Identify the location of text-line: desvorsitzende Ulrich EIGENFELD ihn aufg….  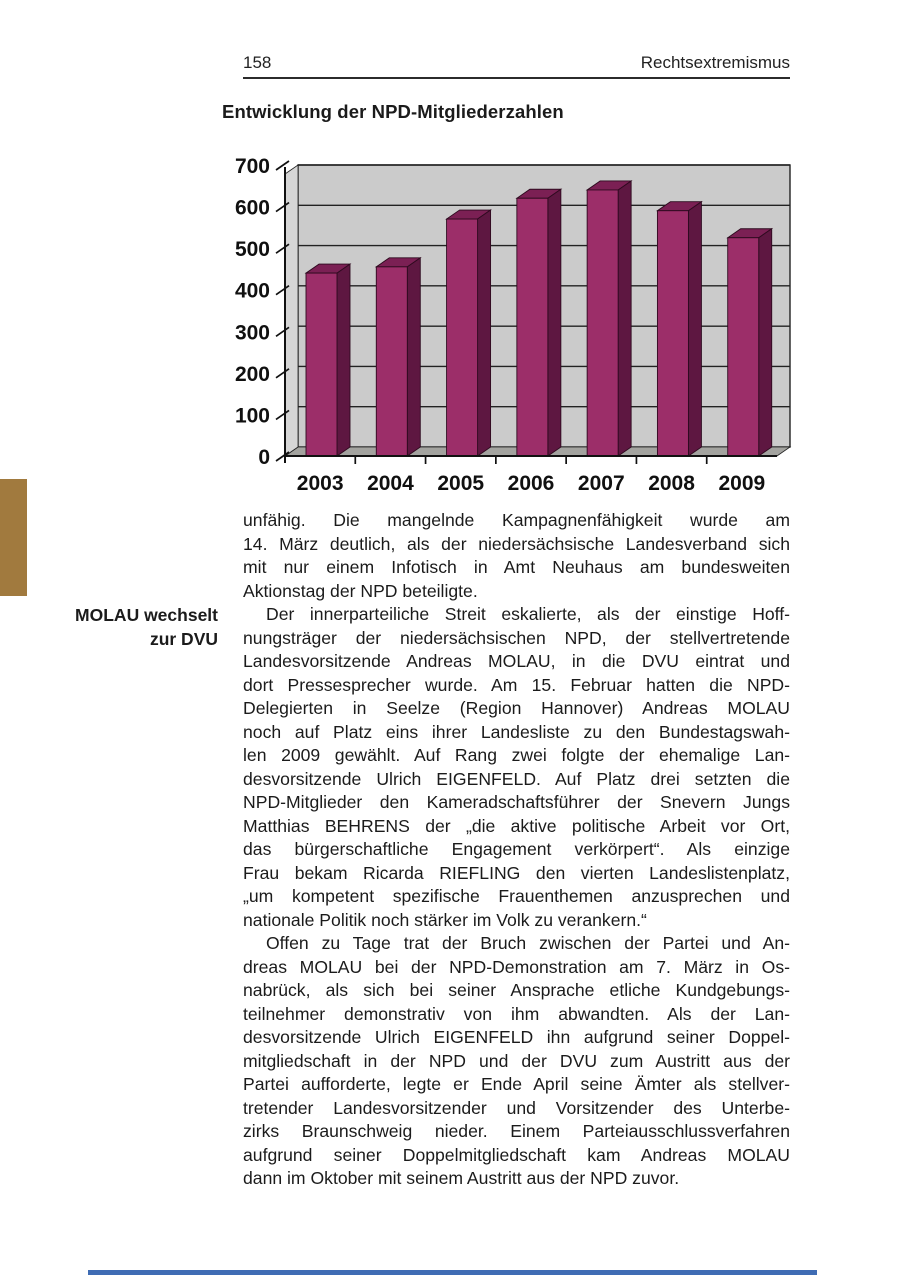
(516, 1037).